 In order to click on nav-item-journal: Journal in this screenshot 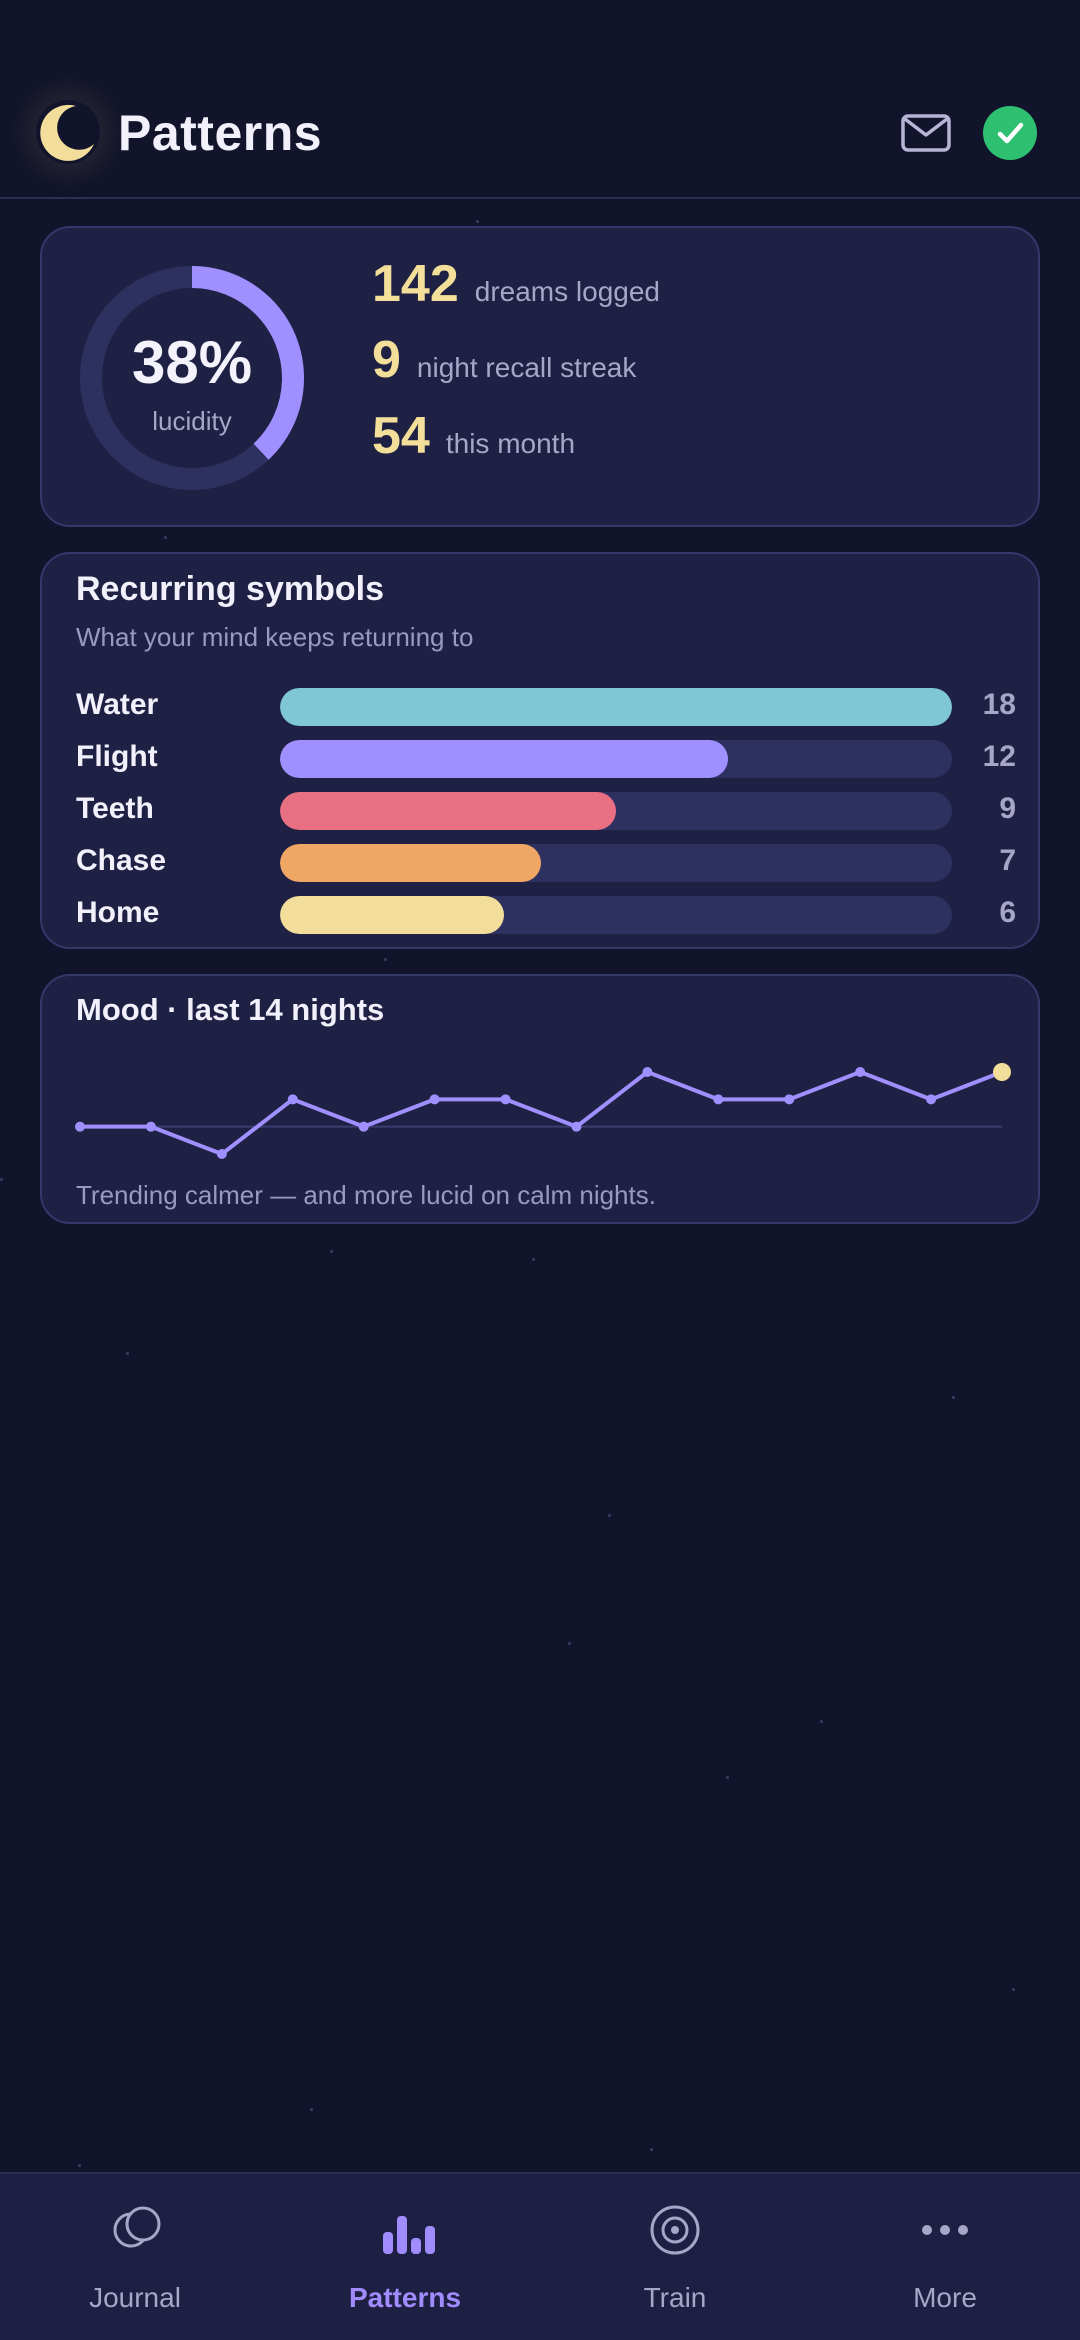, I will do `click(135, 2257)`.